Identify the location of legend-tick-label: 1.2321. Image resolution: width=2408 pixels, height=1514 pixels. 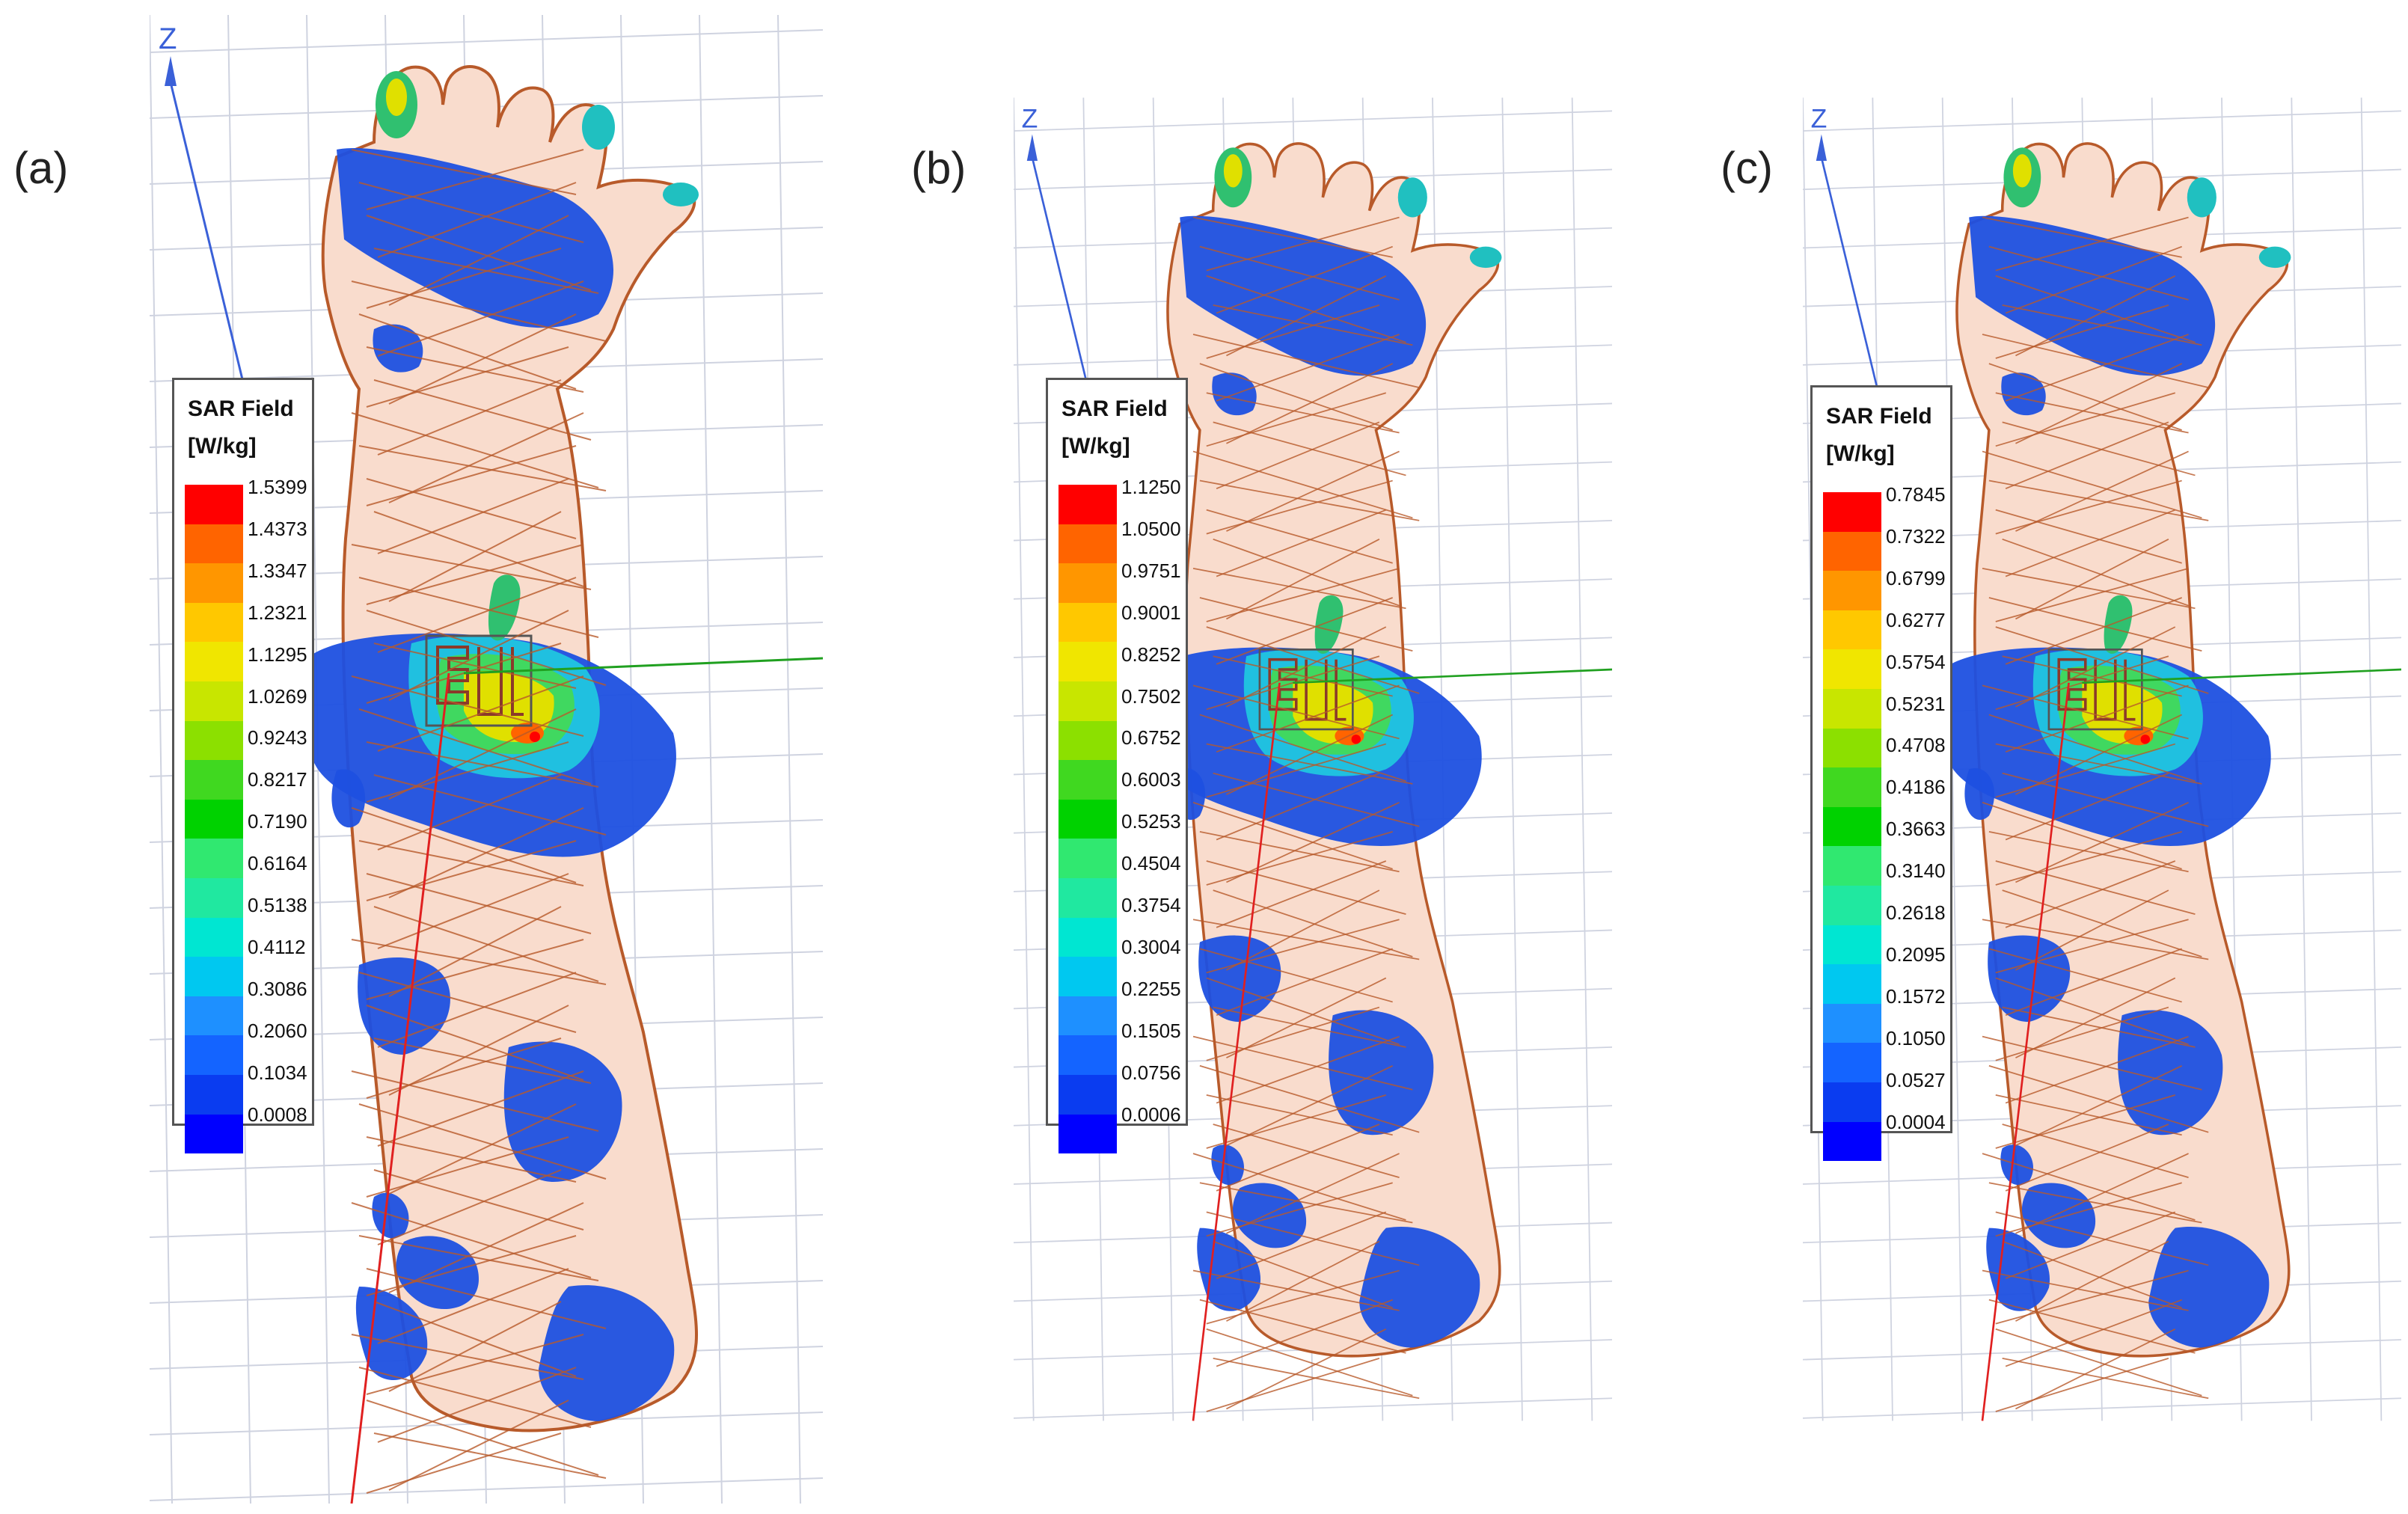
(278, 612).